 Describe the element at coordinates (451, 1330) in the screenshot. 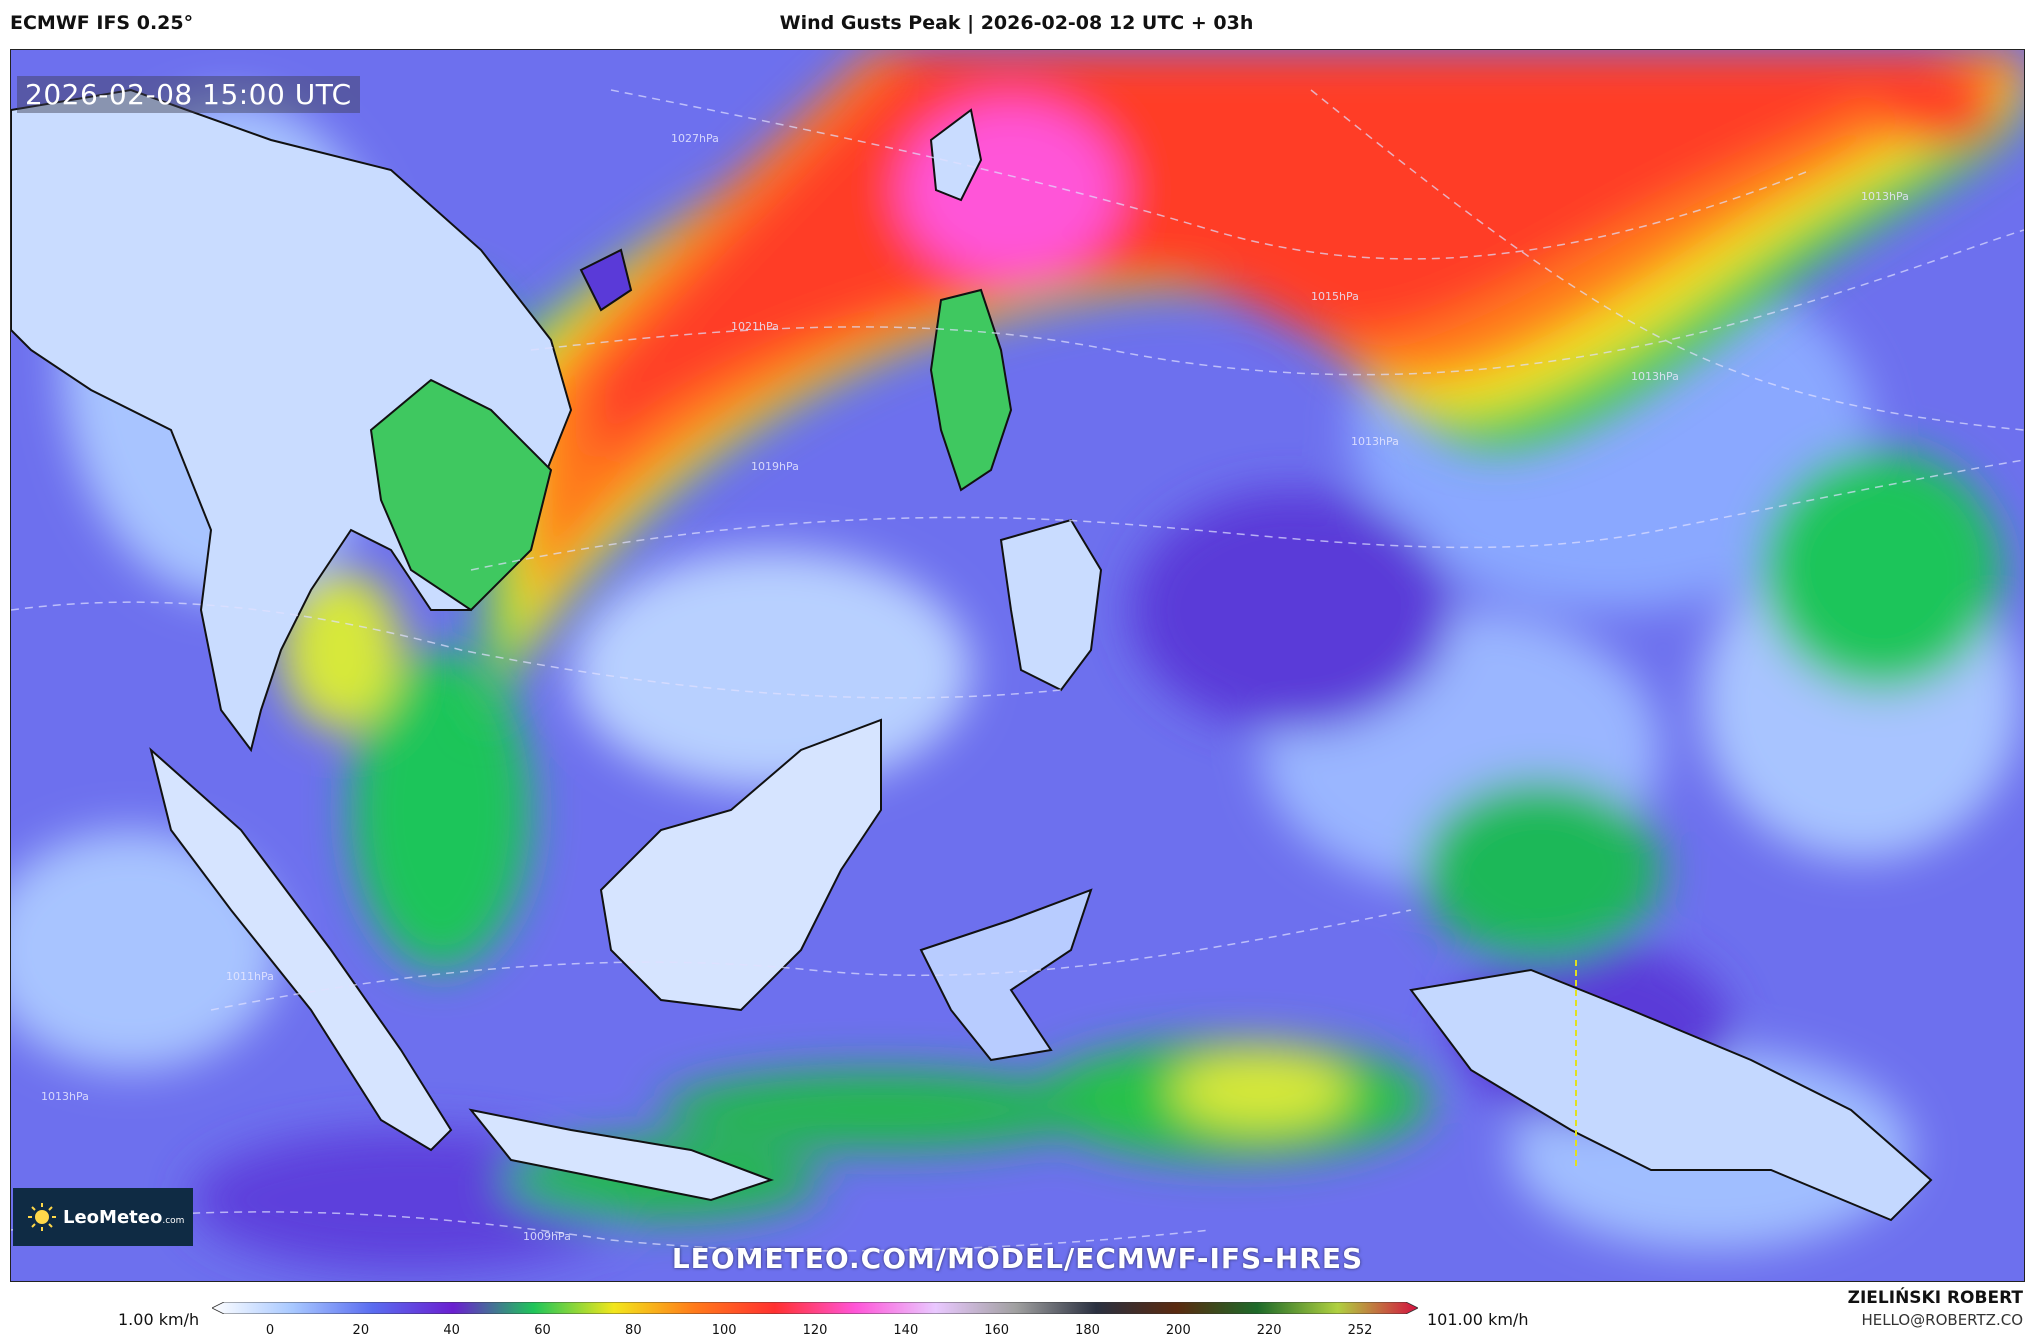

I see `colorbar-tick: 40` at that location.